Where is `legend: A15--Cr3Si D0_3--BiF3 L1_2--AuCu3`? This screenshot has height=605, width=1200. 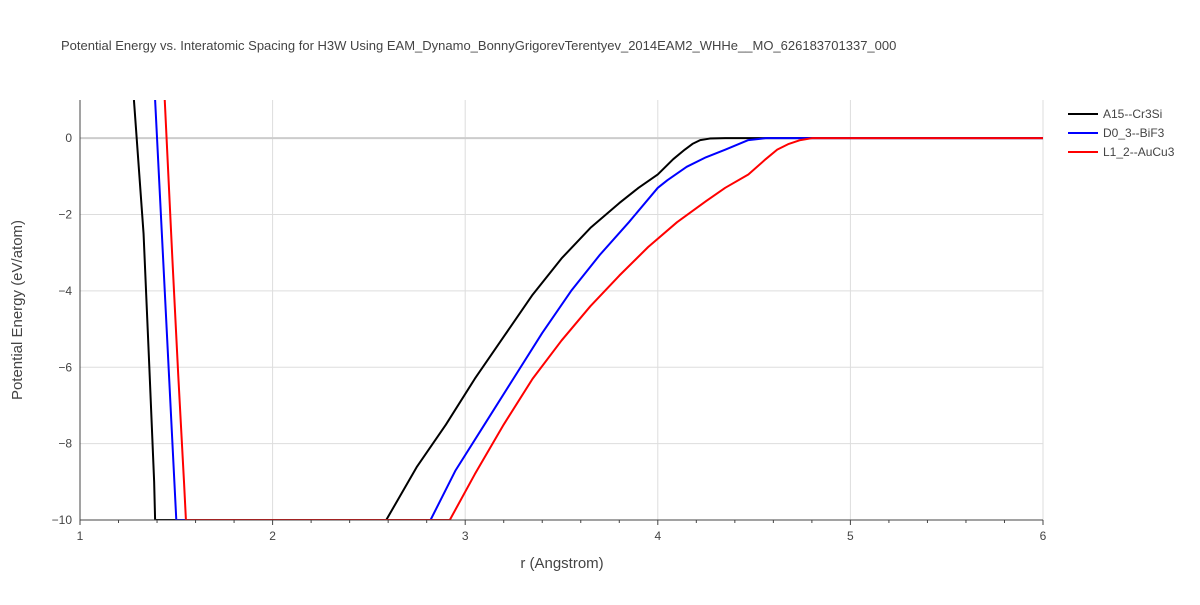
legend: A15--Cr3Si D0_3--BiF3 L1_2--AuCu3 is located at coordinates (1121, 133).